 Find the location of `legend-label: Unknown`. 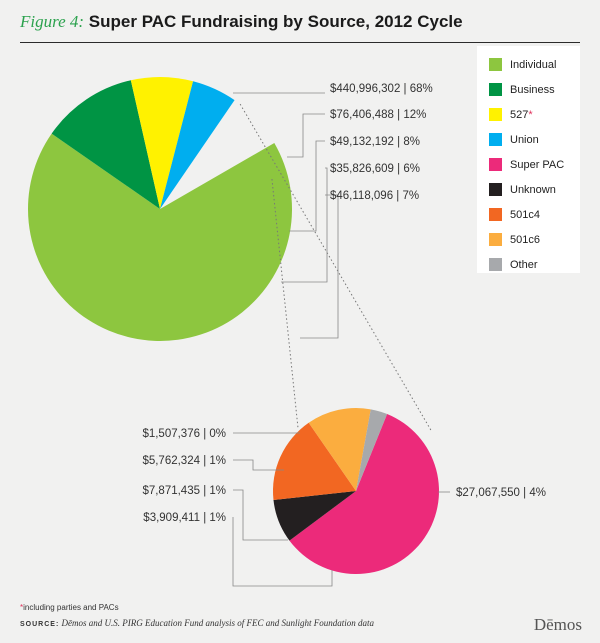

legend-label: Unknown is located at coordinates (533, 189).